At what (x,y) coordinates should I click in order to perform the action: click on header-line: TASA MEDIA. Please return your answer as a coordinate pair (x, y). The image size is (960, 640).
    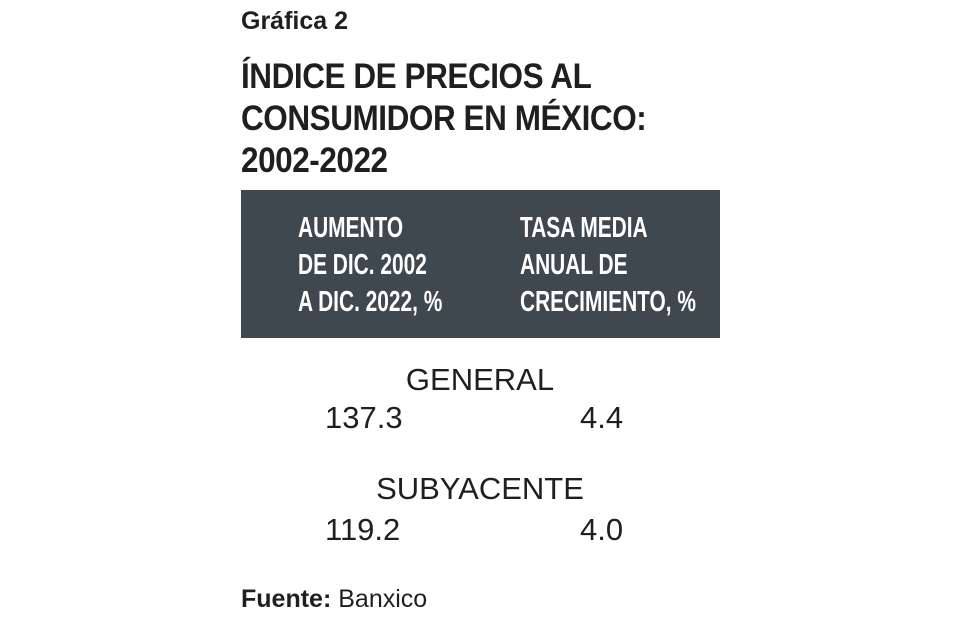
    Looking at the image, I should click on (584, 228).